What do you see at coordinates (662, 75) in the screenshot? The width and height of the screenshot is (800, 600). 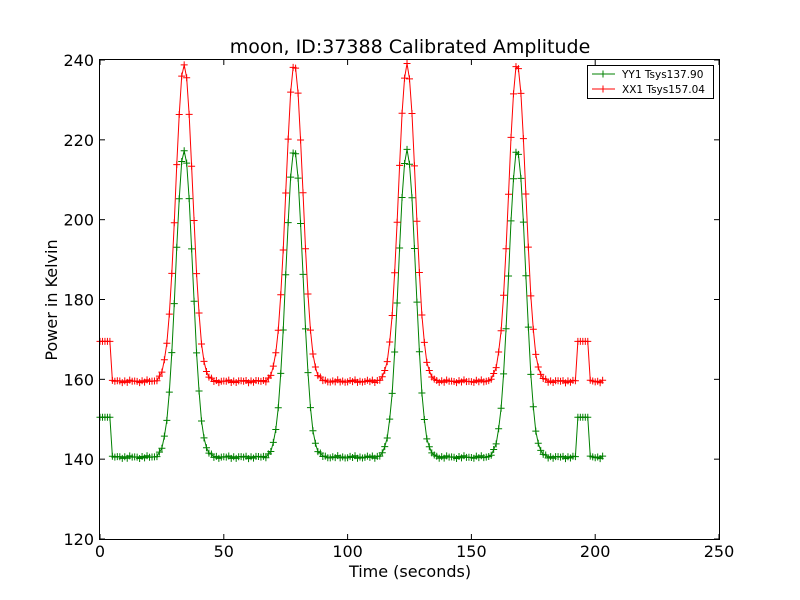 I see `legend-label-yy1: YY1 Tsys137.90` at bounding box center [662, 75].